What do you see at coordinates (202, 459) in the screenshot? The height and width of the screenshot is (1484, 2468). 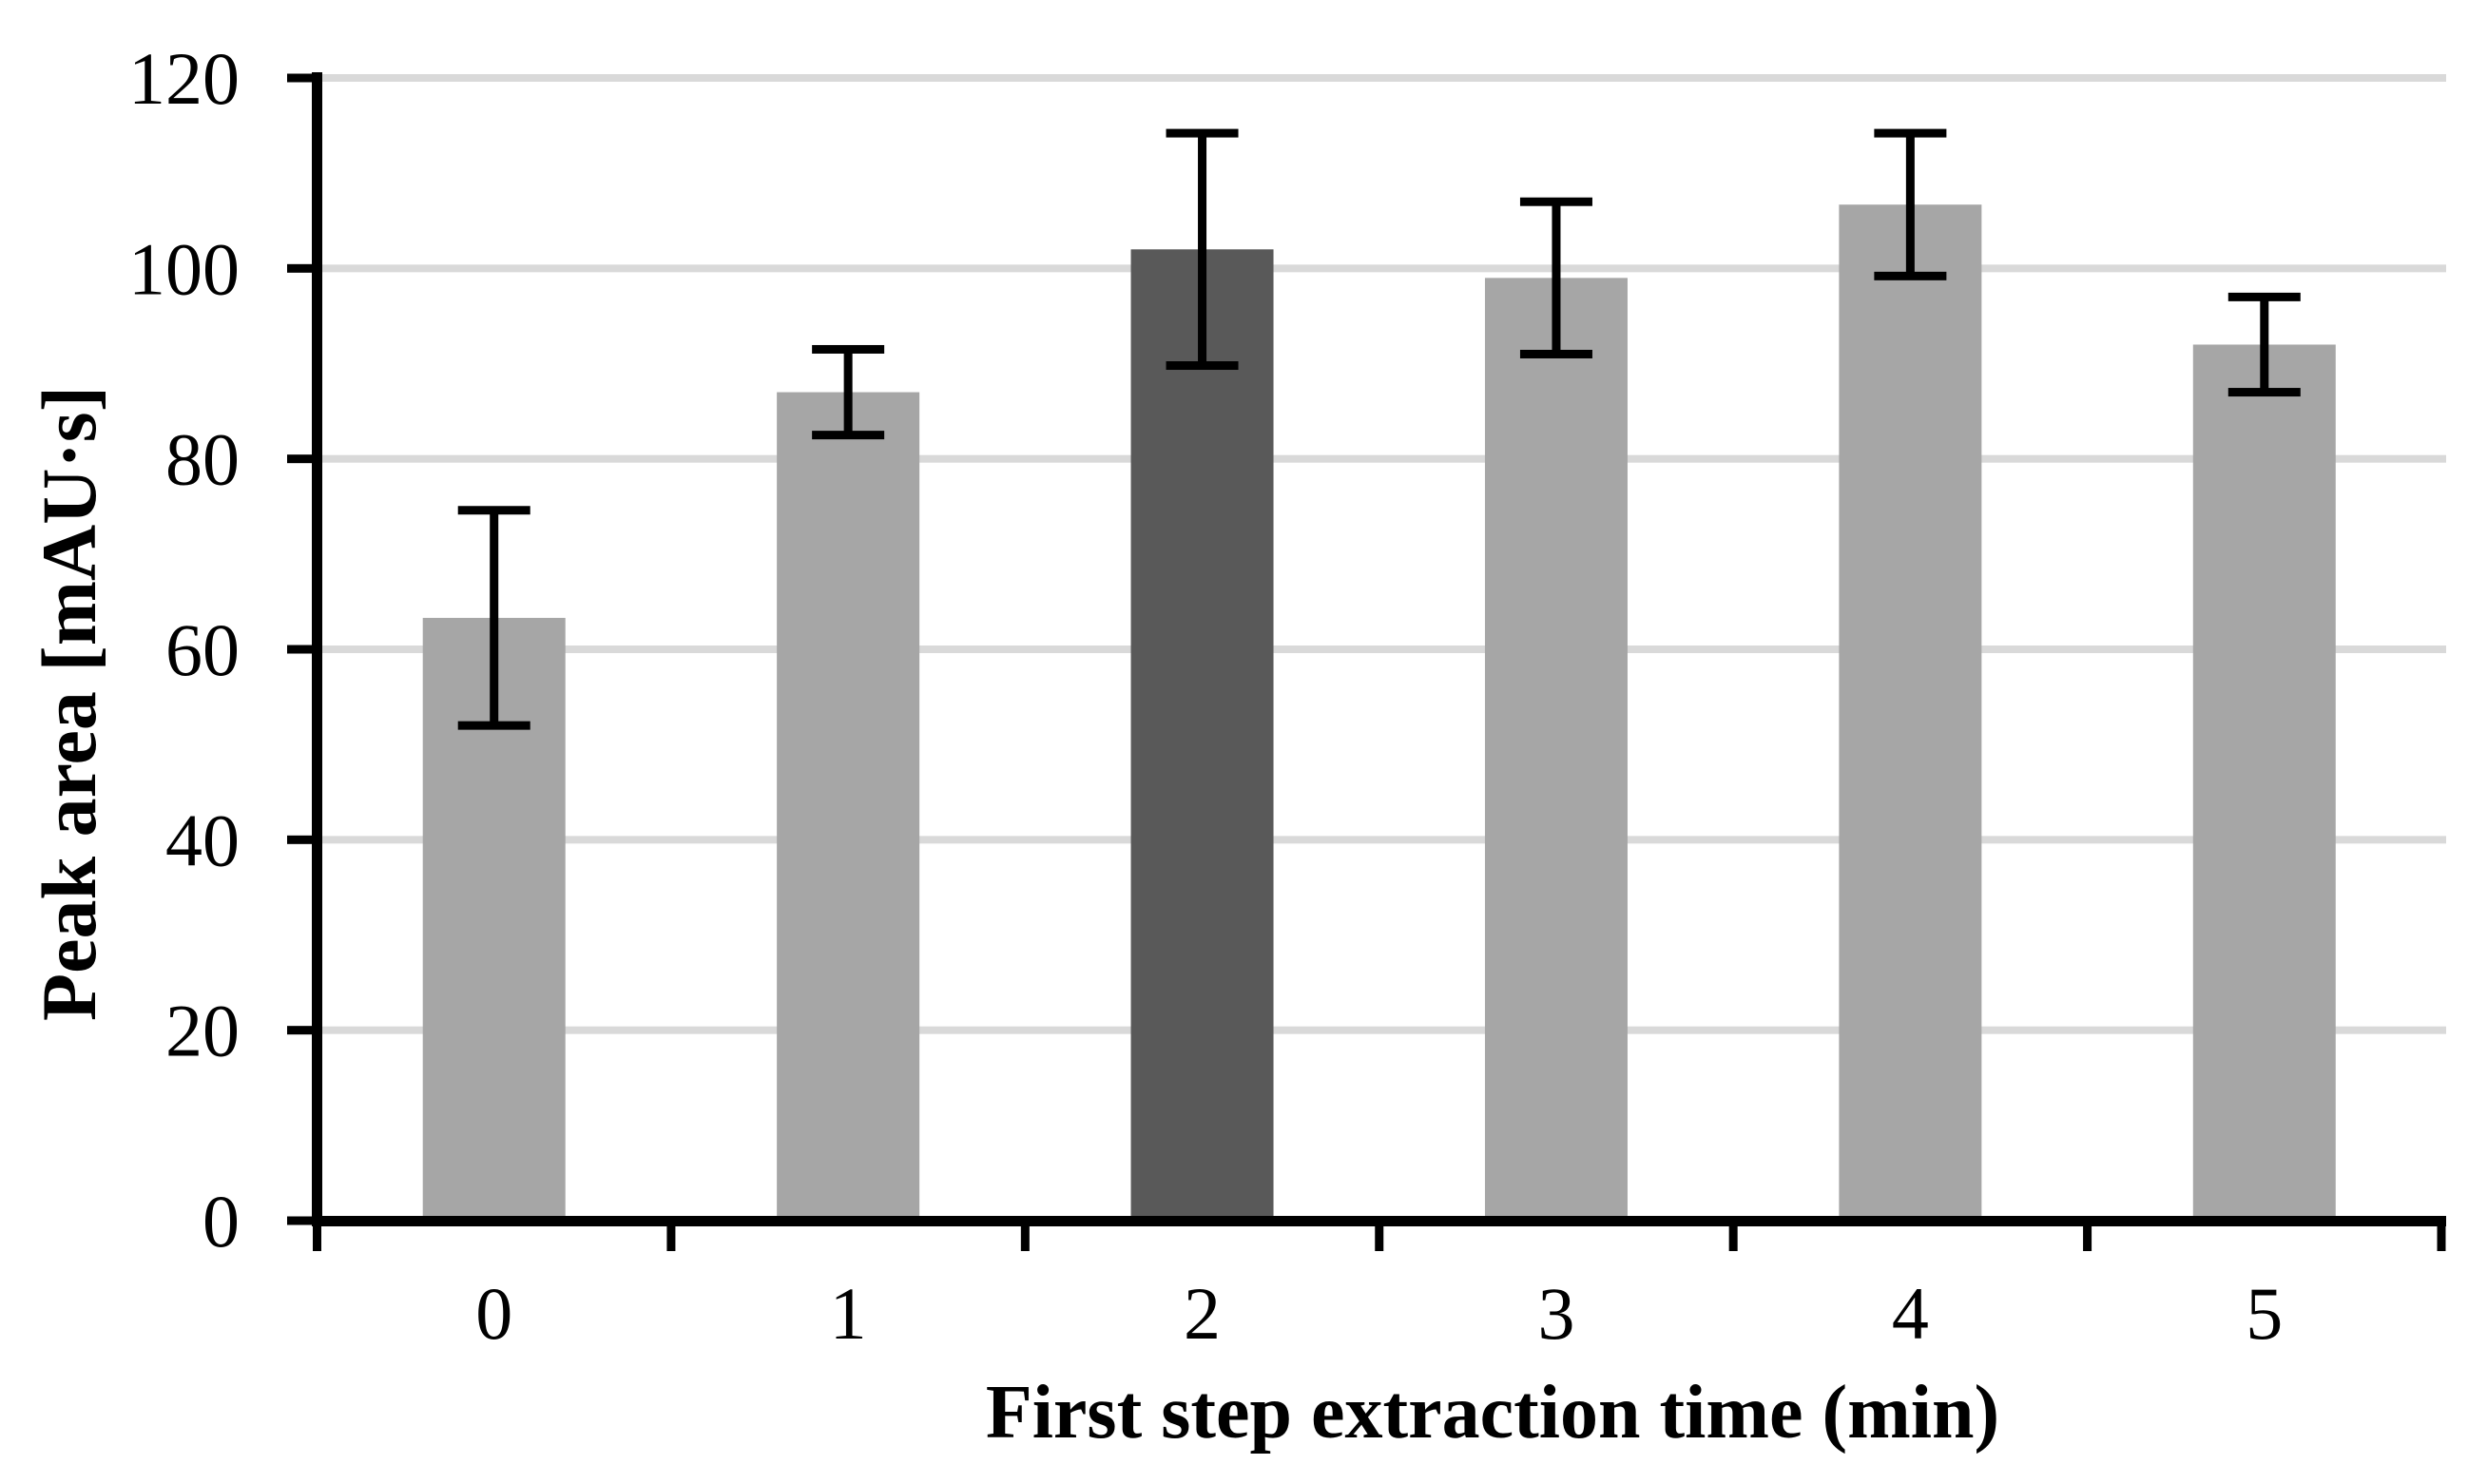 I see `y-tick-label: 80` at bounding box center [202, 459].